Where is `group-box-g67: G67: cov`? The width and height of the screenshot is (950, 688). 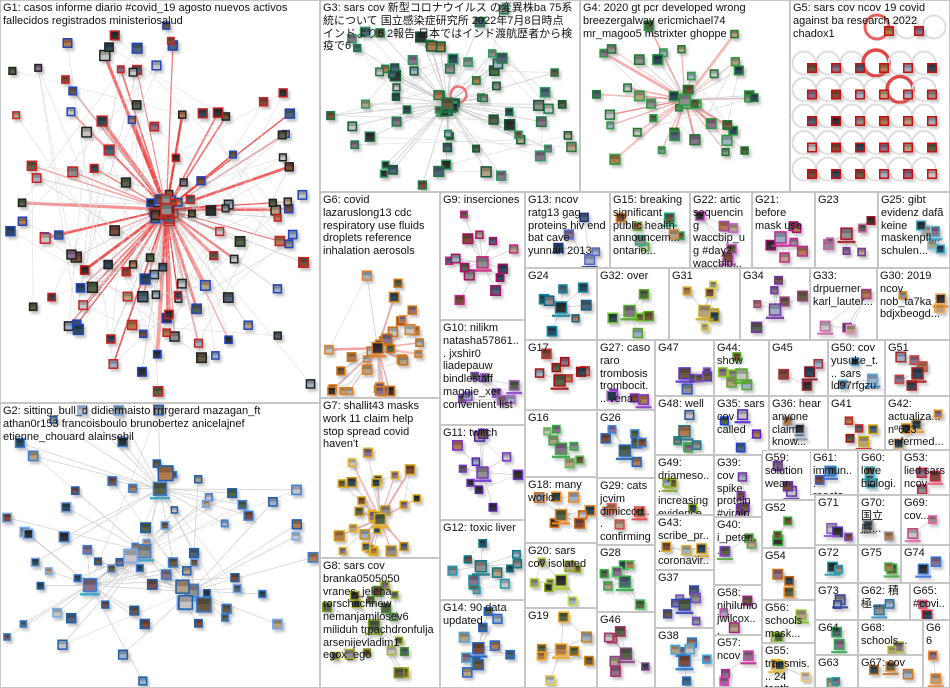
group-box-g67: G67: cov is located at coordinates (890, 671).